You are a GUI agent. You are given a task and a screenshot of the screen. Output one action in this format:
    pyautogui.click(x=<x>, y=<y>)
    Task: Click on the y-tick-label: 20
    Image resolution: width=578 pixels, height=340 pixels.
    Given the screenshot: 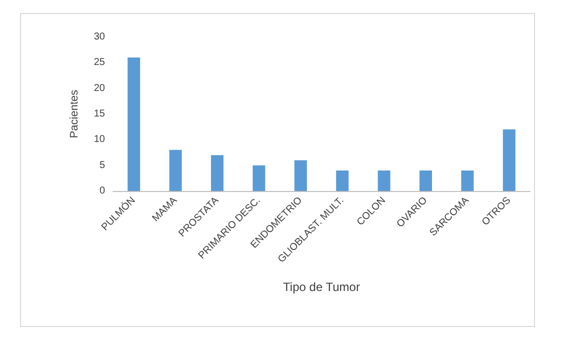 What is the action you would take?
    pyautogui.click(x=100, y=88)
    